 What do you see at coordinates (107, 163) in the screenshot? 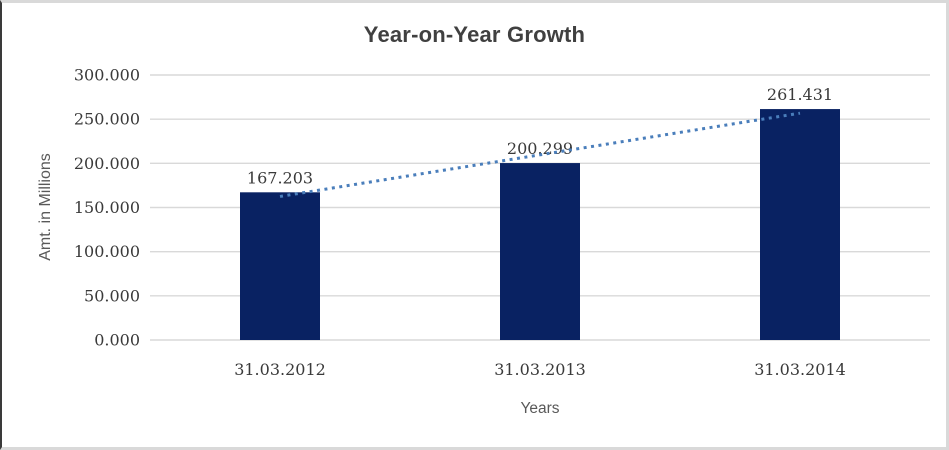
I see `y-tick-label: 200.000` at bounding box center [107, 163].